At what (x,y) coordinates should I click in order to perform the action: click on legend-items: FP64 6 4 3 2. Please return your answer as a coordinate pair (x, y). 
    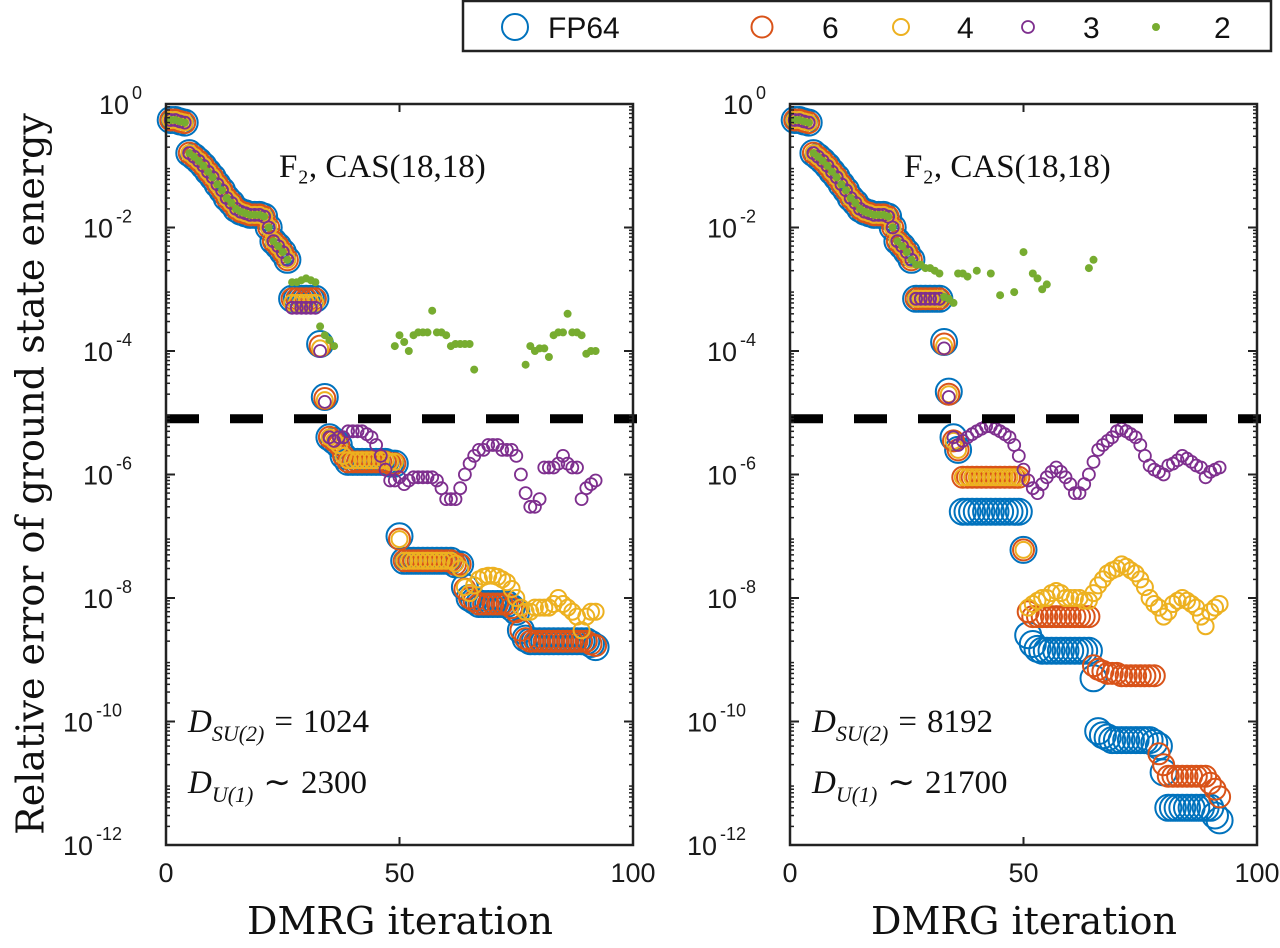
    Looking at the image, I should click on (866, 28).